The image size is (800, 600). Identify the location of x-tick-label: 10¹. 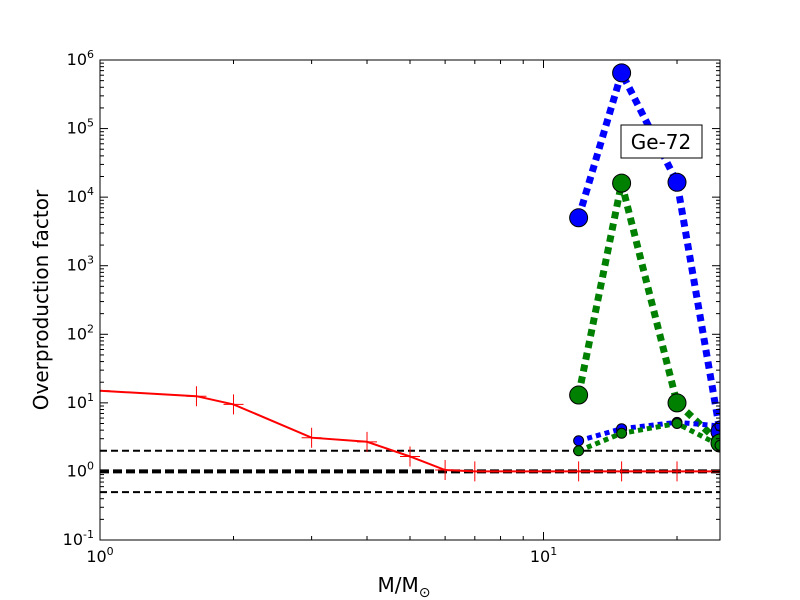
(543, 555).